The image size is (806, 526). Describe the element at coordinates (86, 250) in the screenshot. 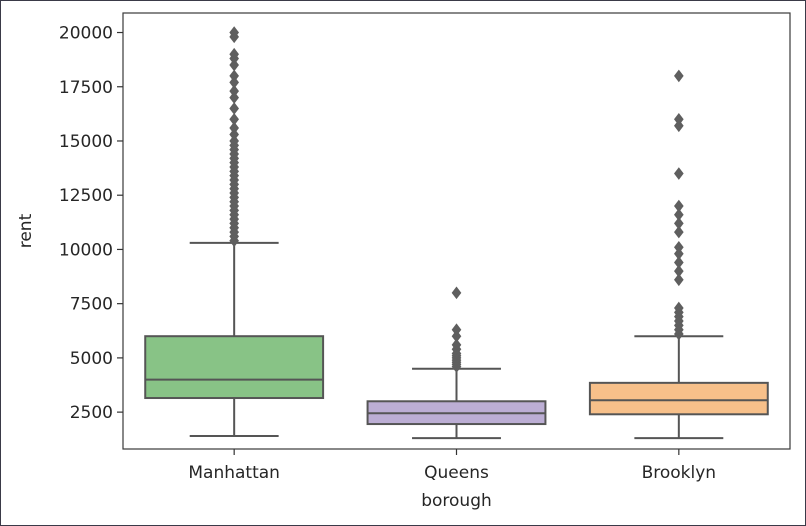

I see `y-tick-label: 10000` at that location.